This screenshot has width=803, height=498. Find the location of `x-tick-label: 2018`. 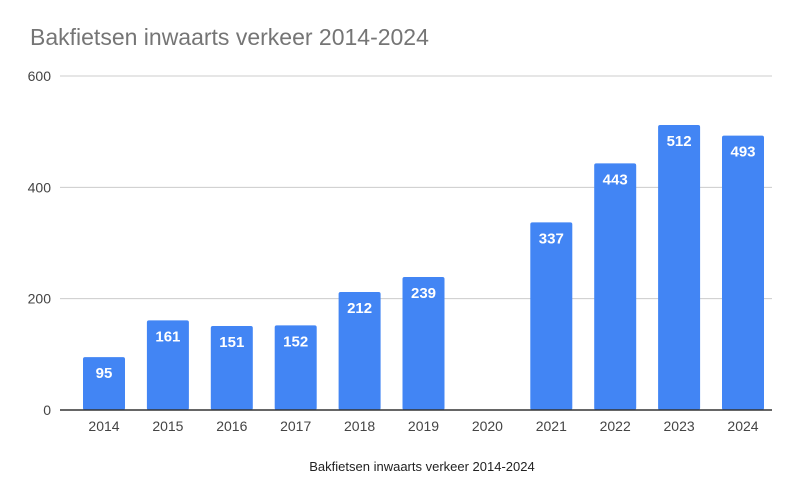

x-tick-label: 2018 is located at coordinates (359, 426).